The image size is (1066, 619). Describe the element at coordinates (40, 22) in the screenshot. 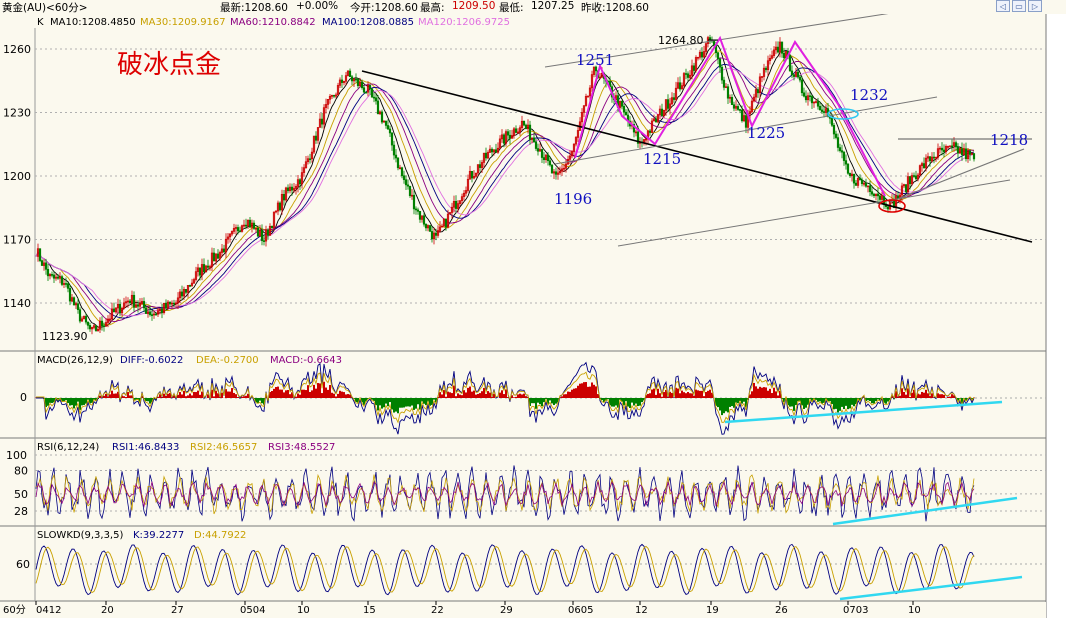

I see `legend-k: K` at that location.